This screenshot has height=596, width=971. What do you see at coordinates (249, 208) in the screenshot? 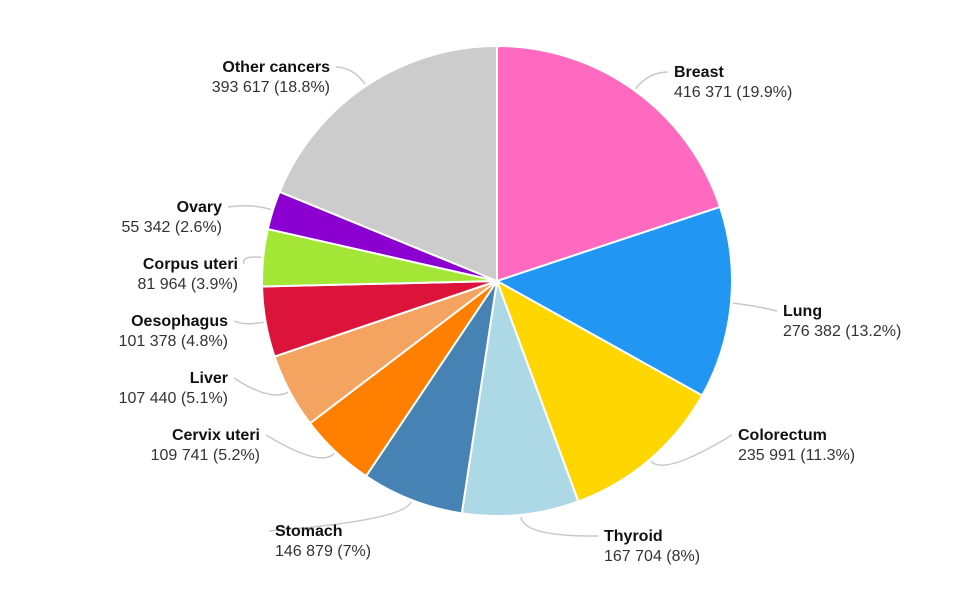
I see `leader-line-ovary` at bounding box center [249, 208].